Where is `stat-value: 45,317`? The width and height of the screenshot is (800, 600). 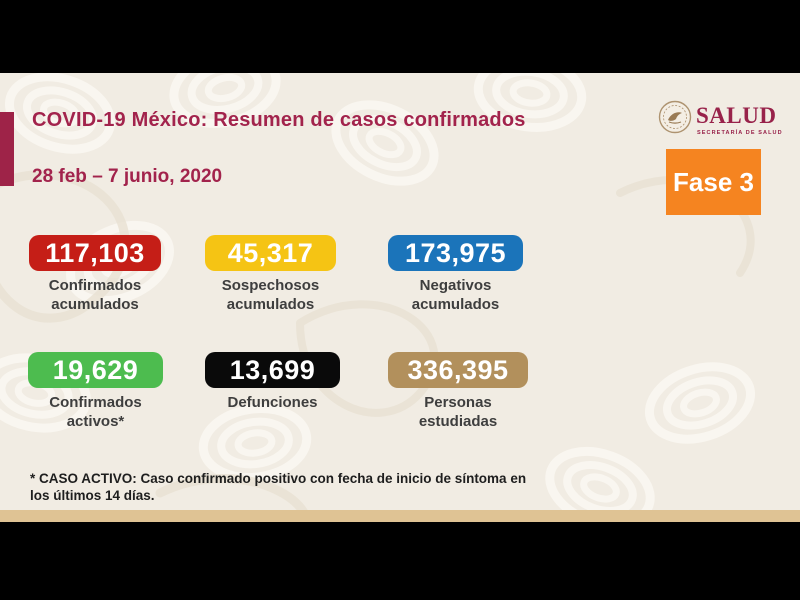
stat-value: 45,317 is located at coordinates (270, 252).